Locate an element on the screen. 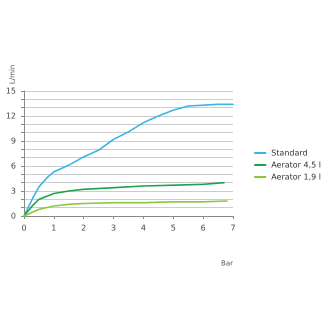 This screenshot has width=330, height=330. x-tick-label: 3 is located at coordinates (113, 228).